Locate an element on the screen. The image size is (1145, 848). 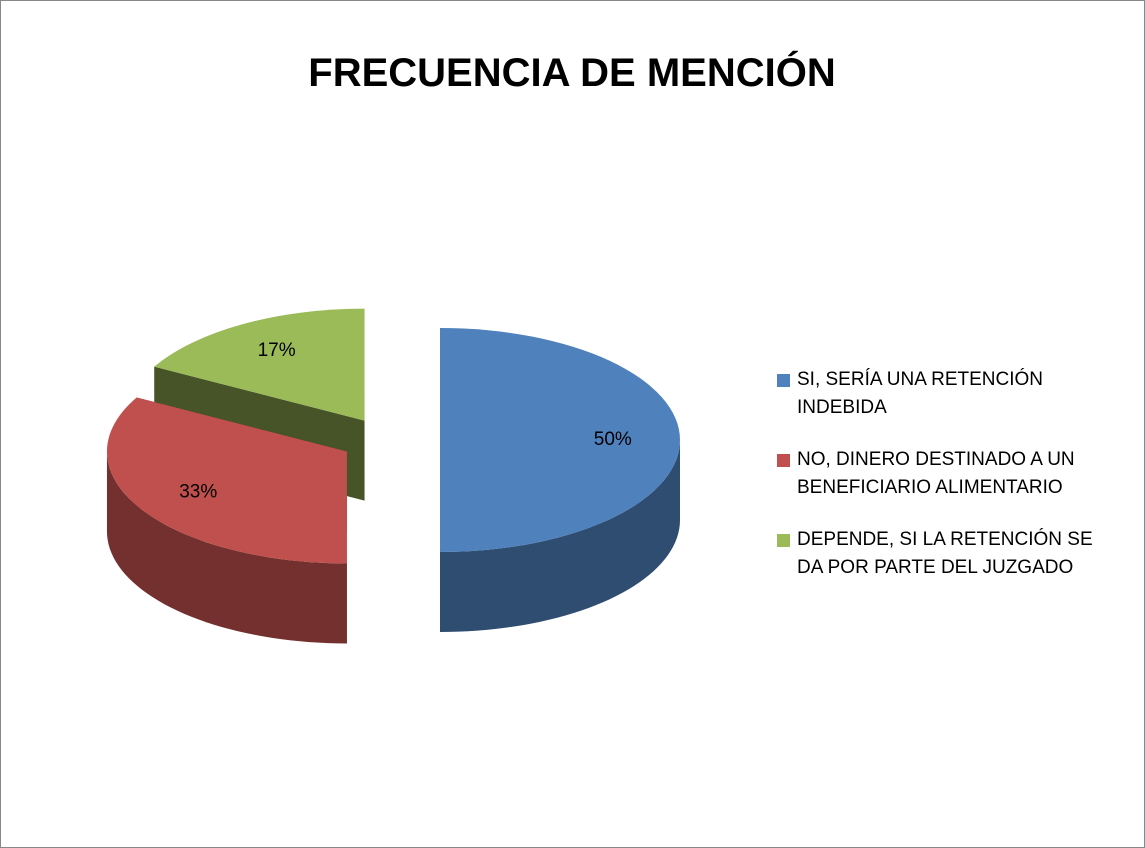
data-label: 50% is located at coordinates (613, 439).